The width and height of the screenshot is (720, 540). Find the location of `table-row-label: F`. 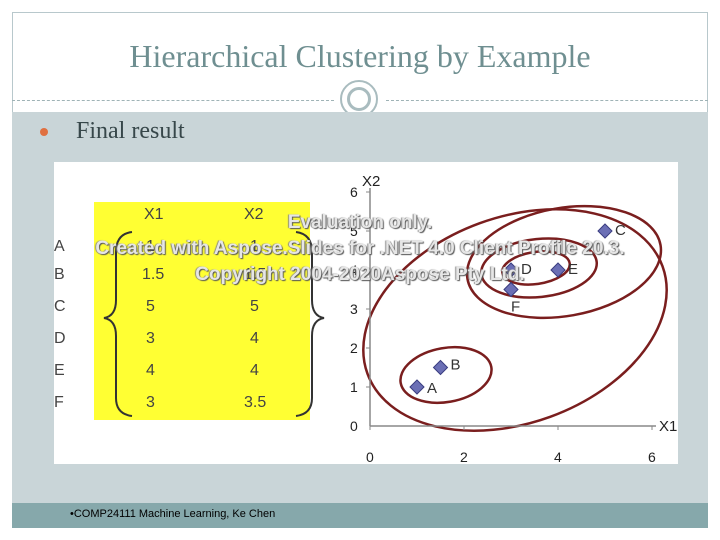

table-row-label: F is located at coordinates (59, 402).